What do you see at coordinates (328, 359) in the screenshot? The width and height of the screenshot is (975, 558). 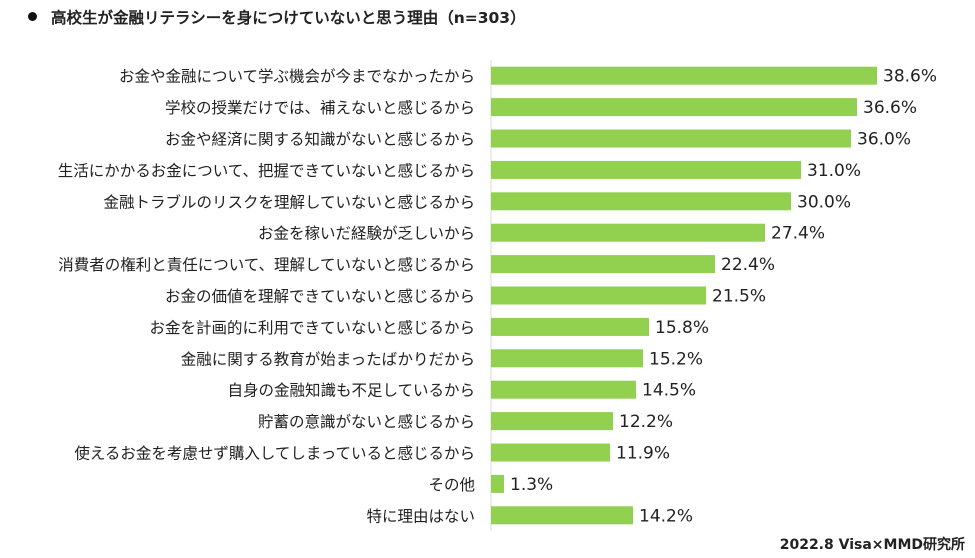 I see `category-label: 金融に関する教育が始まったばかりだから` at bounding box center [328, 359].